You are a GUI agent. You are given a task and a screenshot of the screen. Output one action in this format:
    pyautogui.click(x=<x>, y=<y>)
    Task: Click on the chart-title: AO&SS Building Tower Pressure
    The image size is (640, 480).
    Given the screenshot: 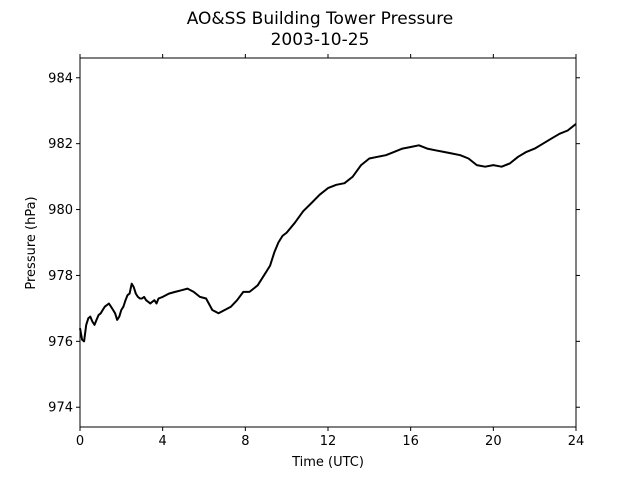 What is the action you would take?
    pyautogui.click(x=320, y=19)
    